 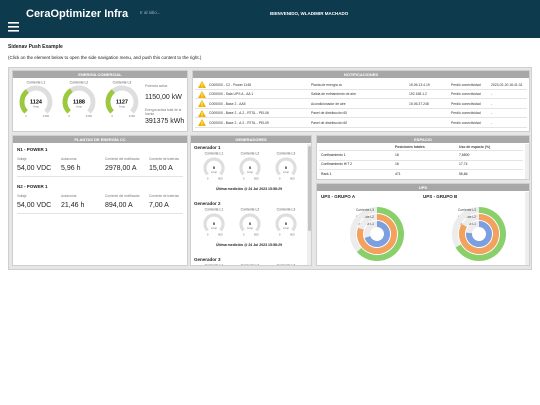 What do you see at coordinates (421, 160) in the screenshot?
I see `row-line` at bounding box center [421, 160].